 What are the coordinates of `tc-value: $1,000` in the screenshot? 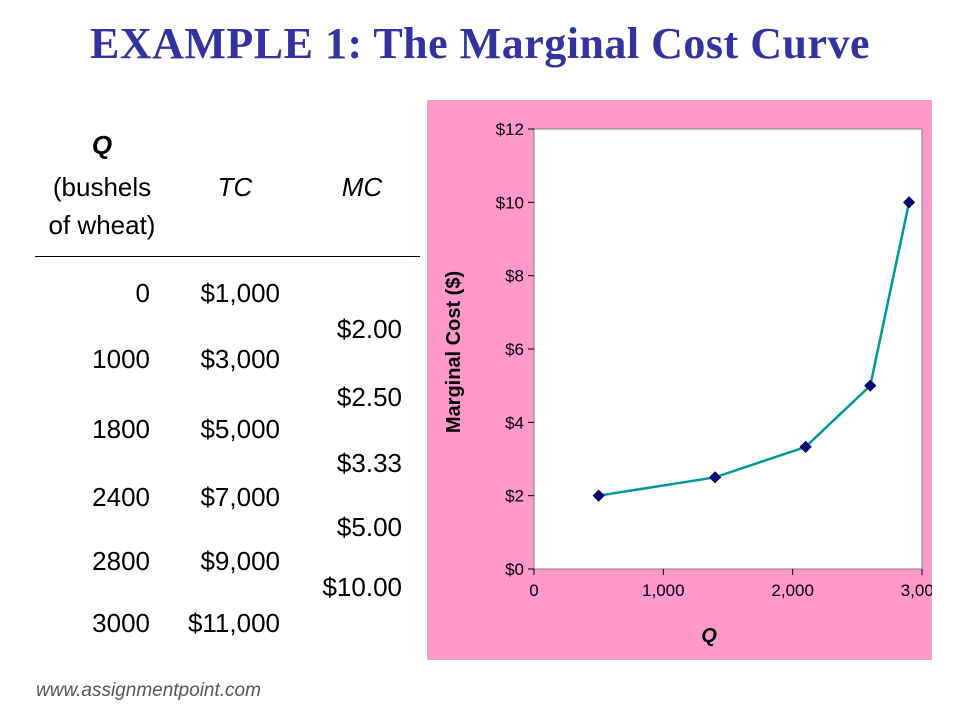 It's located at (240, 293).